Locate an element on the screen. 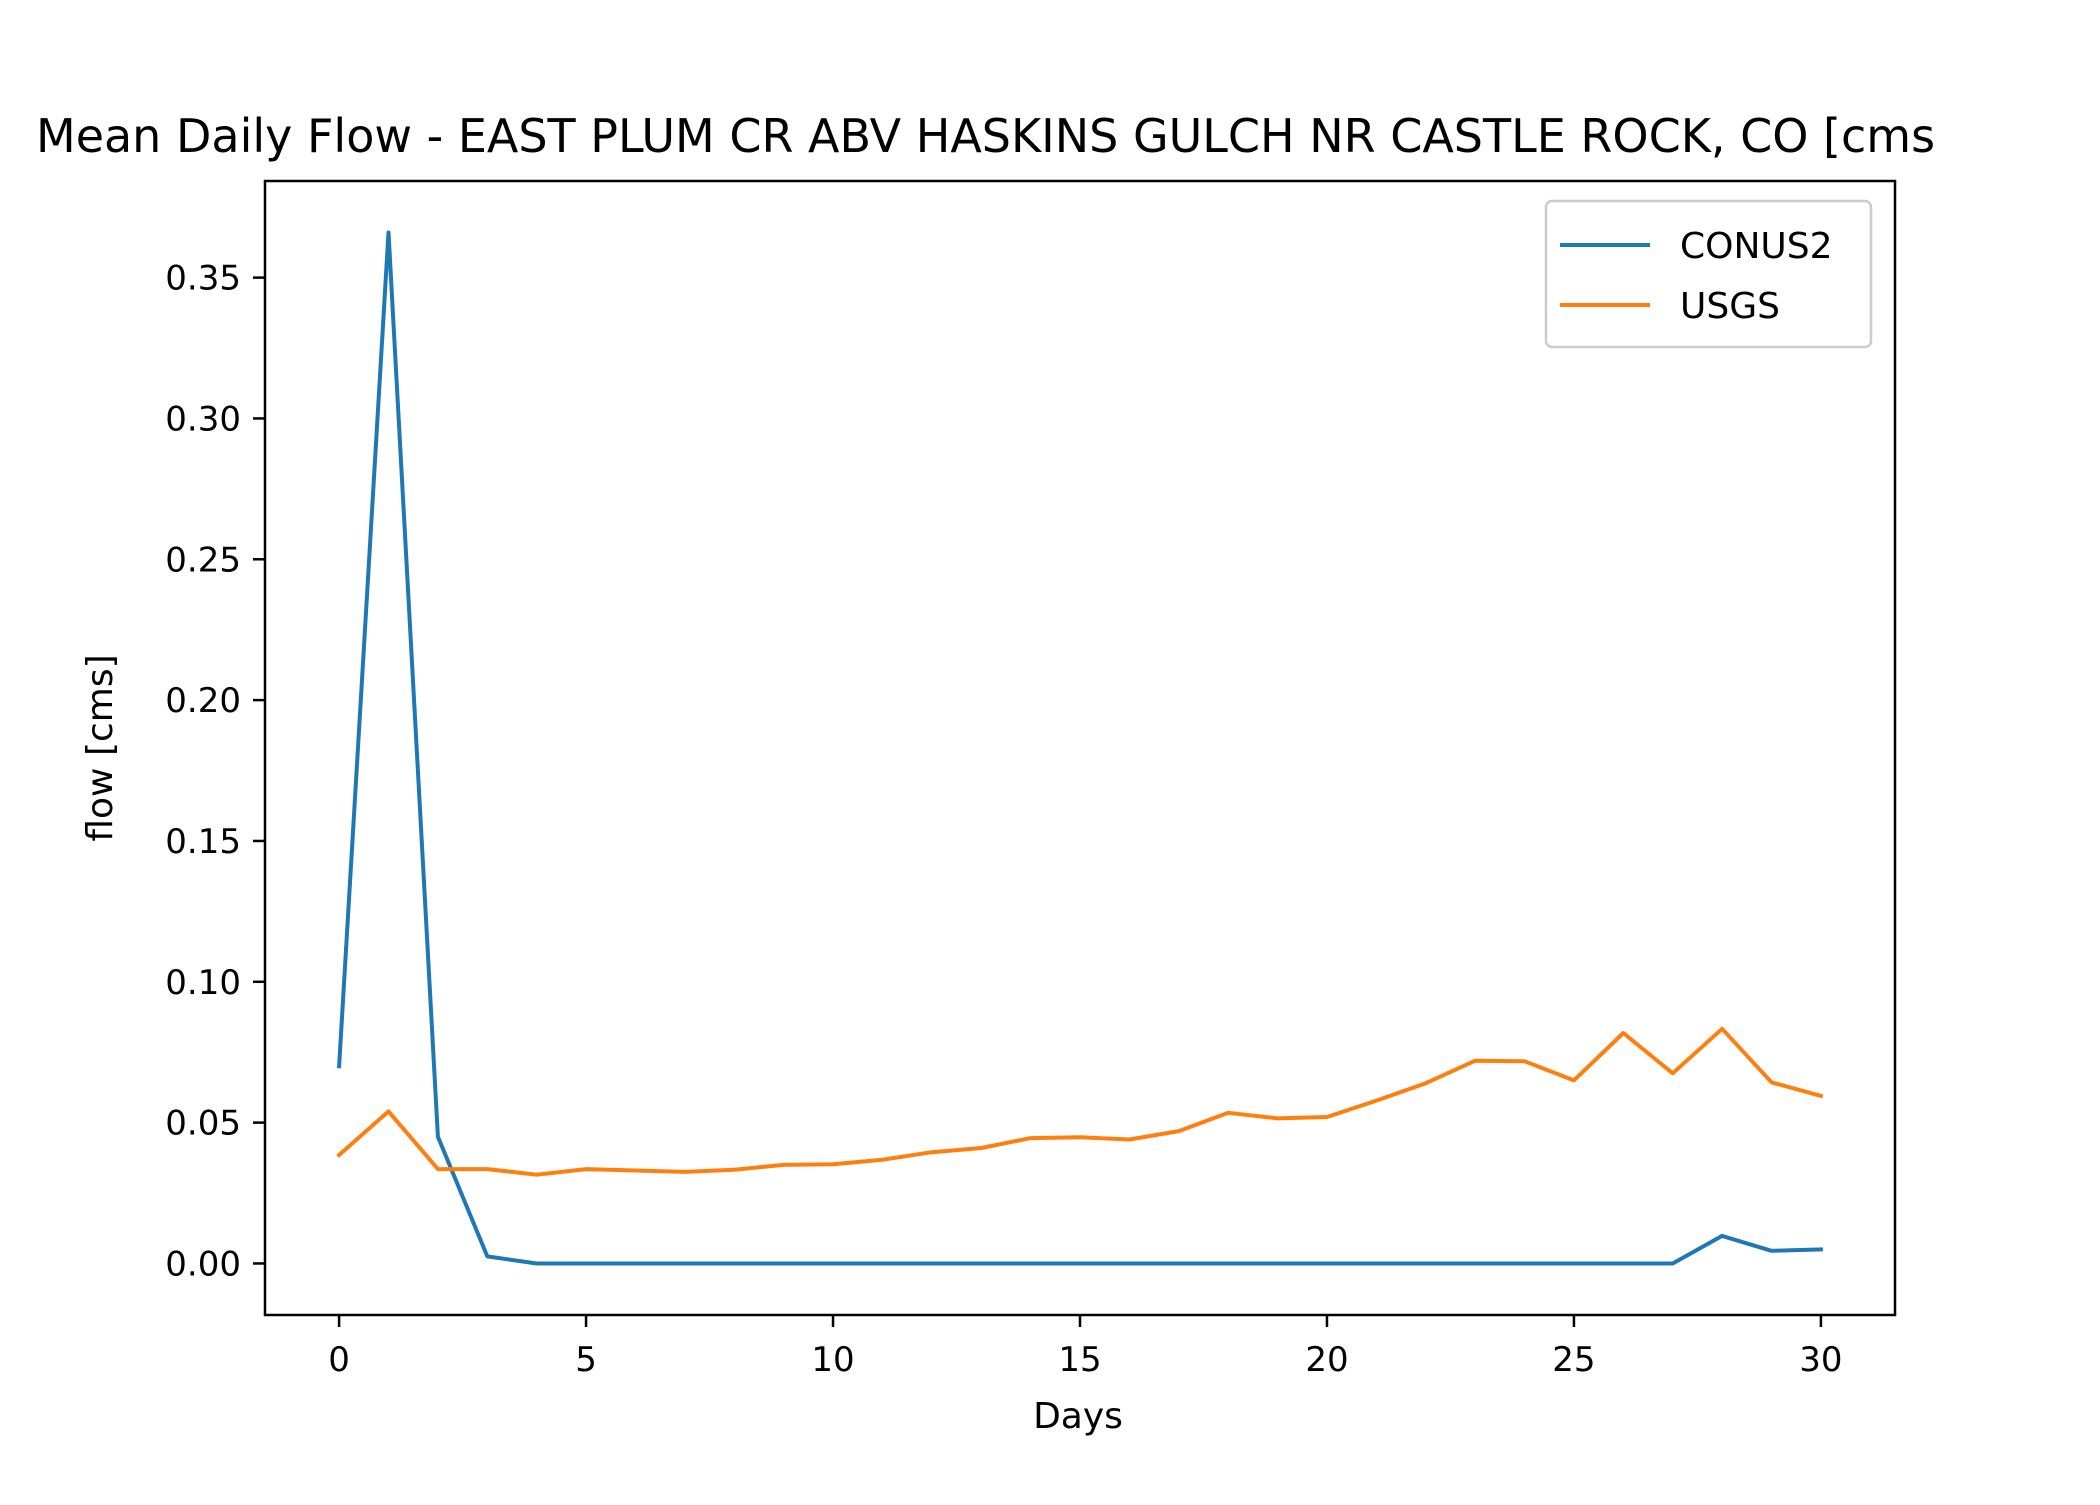  x-tick-label: 10 is located at coordinates (832, 1360).